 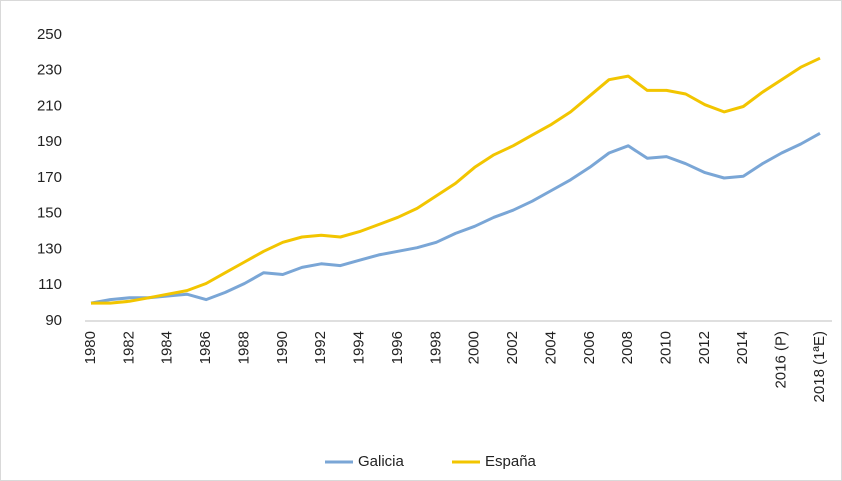 I want to click on y-tick-label: 110, so click(x=50, y=284).